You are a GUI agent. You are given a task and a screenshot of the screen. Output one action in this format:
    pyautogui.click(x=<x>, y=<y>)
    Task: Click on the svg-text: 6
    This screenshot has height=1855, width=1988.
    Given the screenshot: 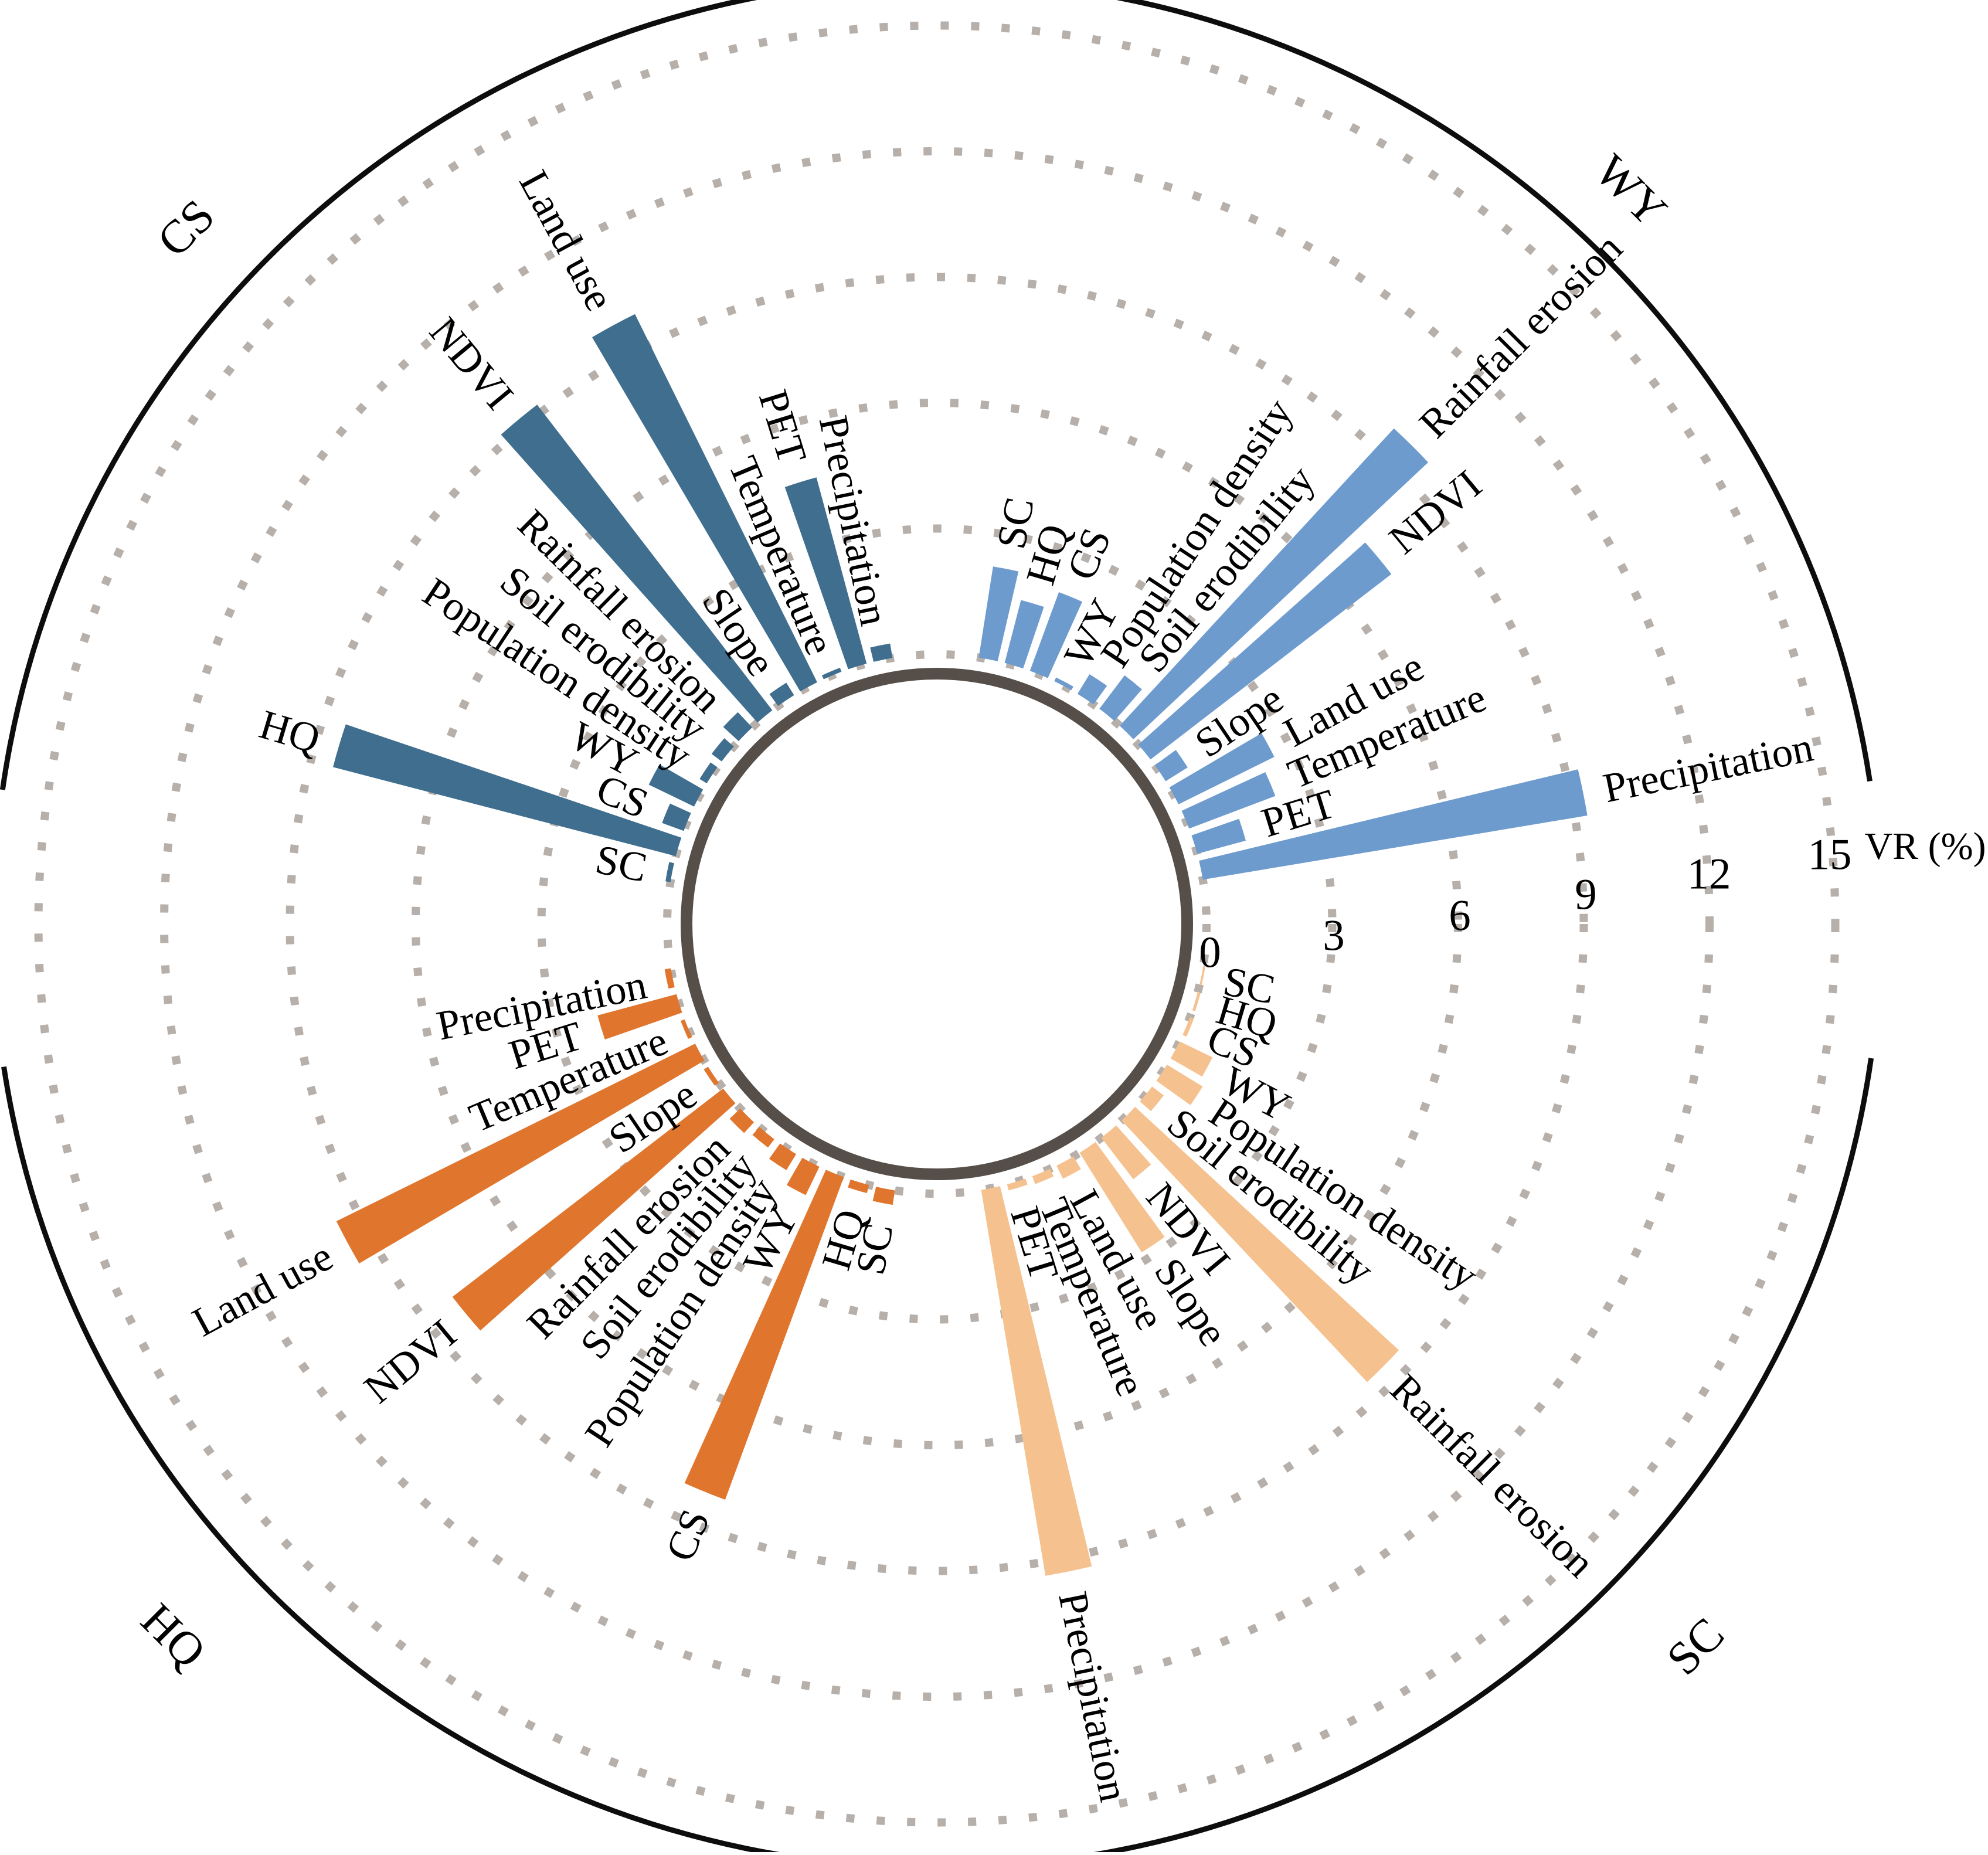 What is the action you would take?
    pyautogui.click(x=1460, y=915)
    